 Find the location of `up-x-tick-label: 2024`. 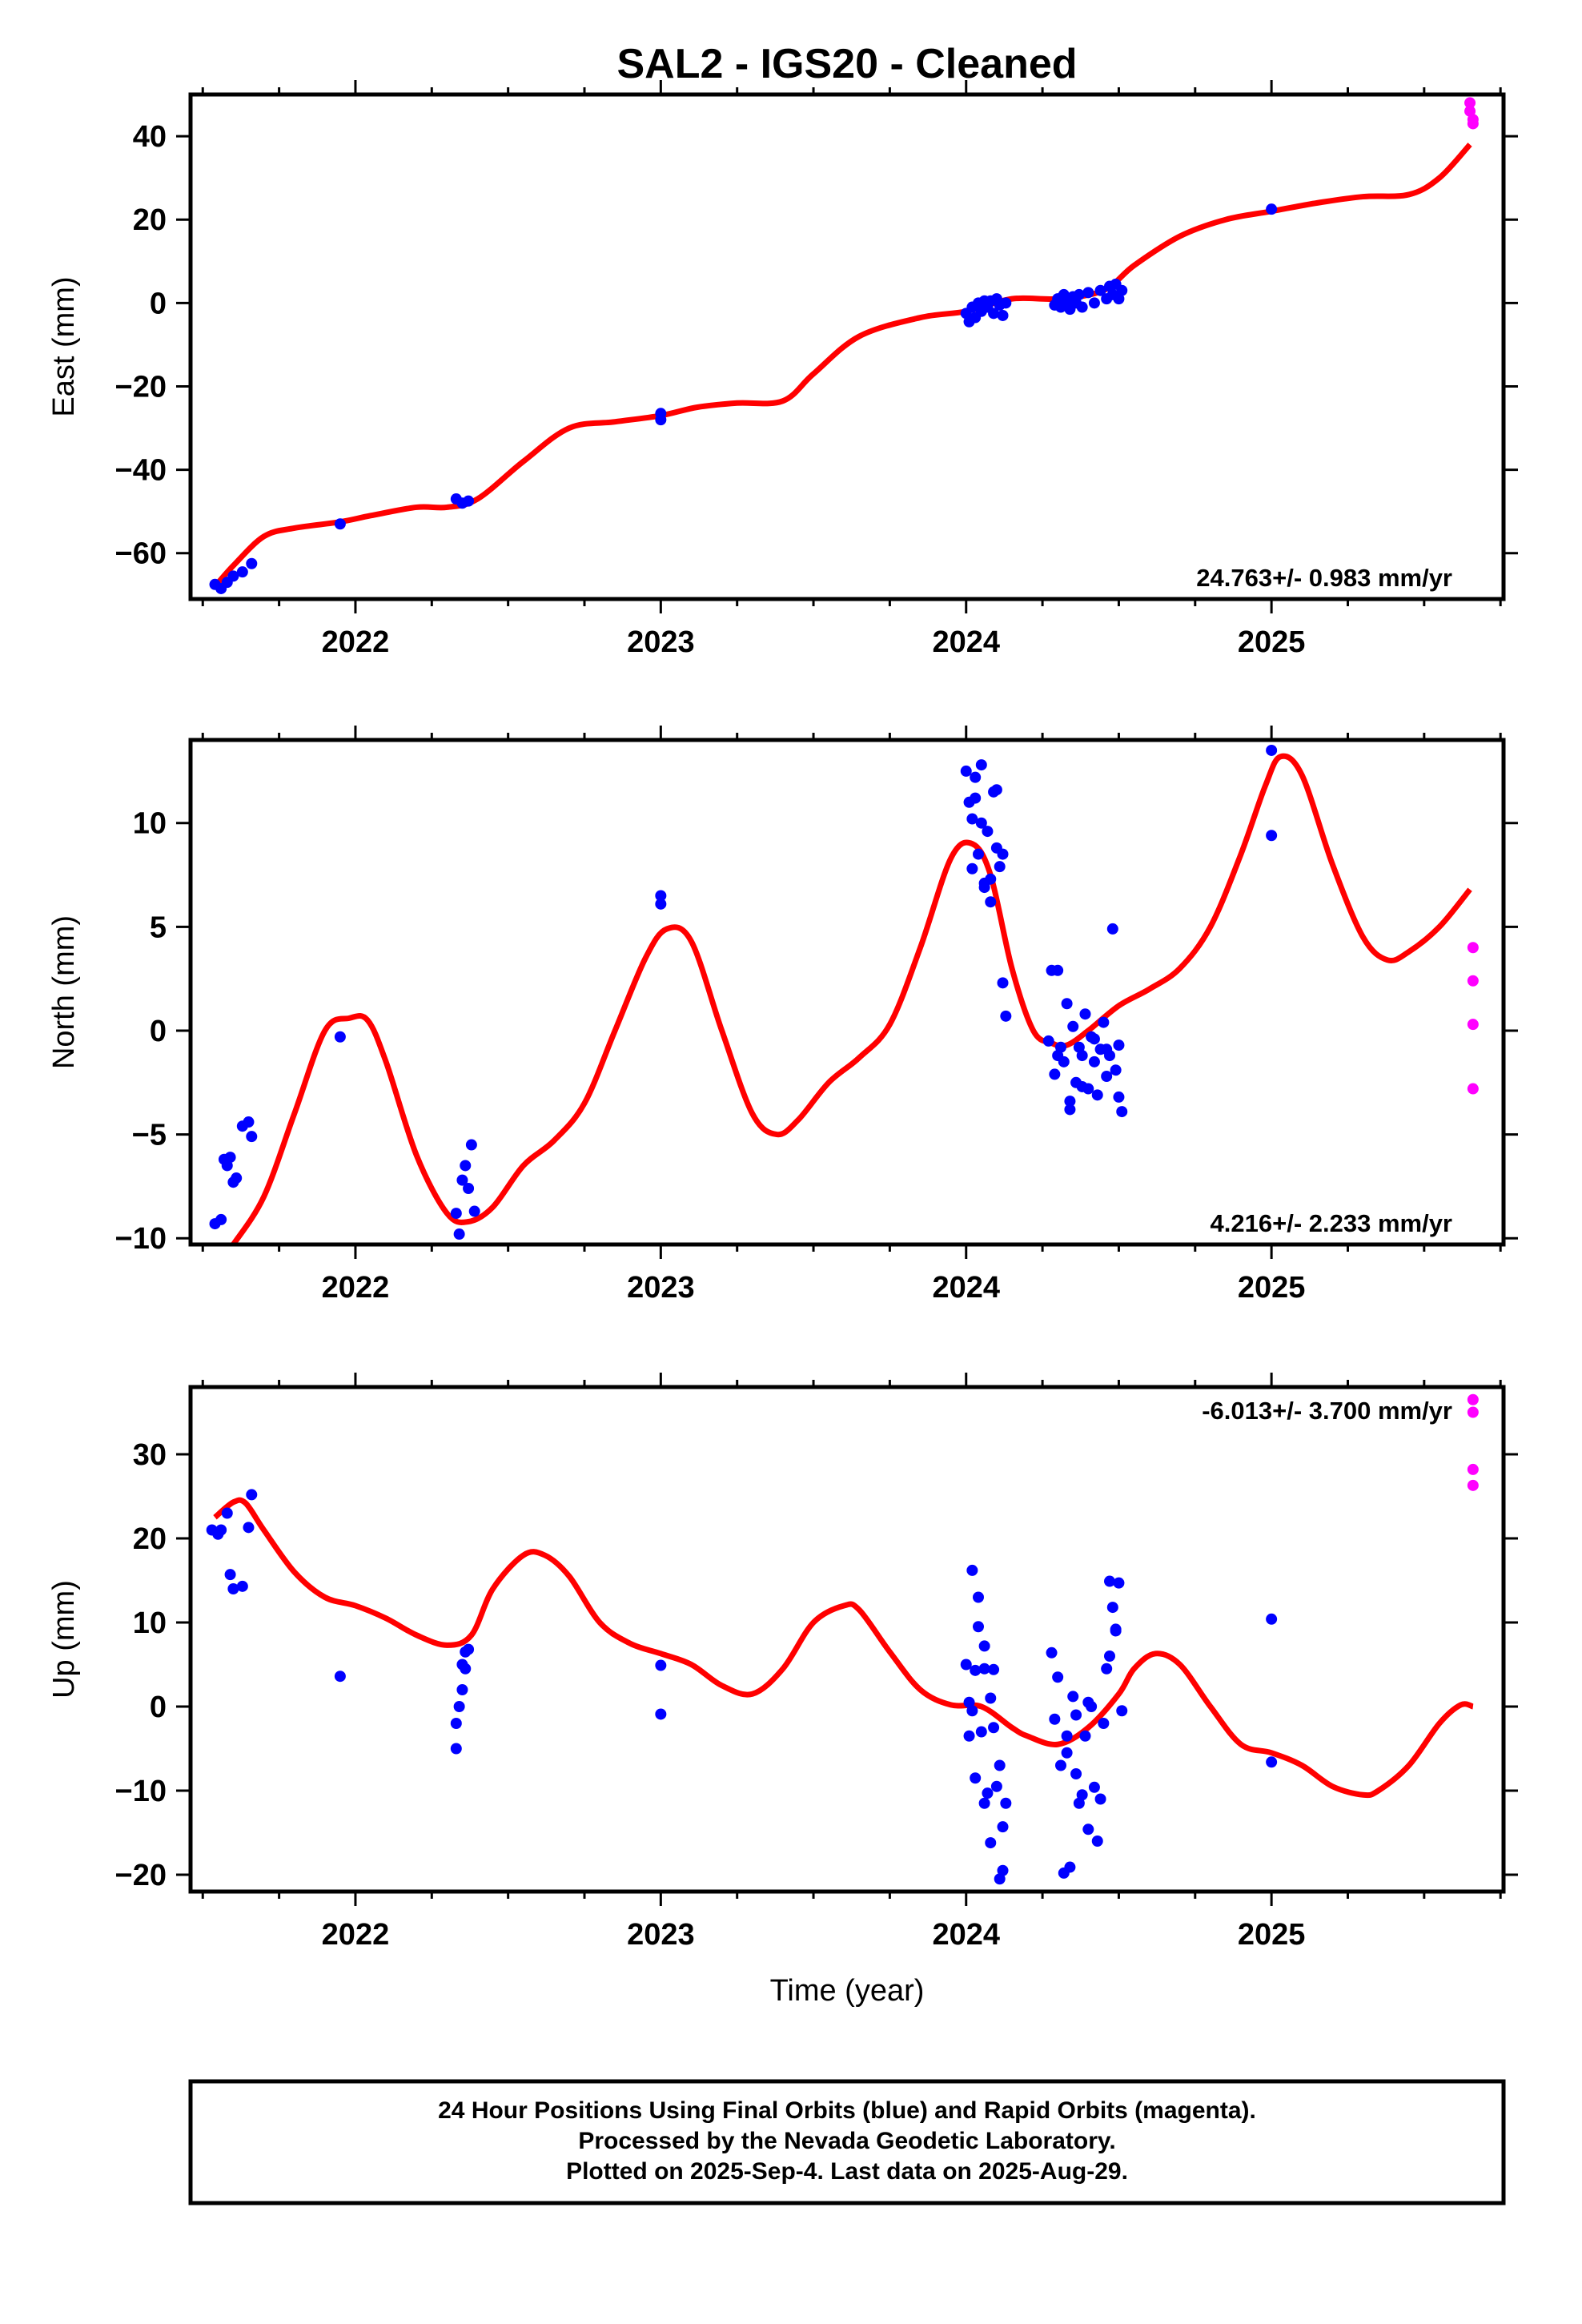

up-x-tick-label: 2024 is located at coordinates (966, 1935).